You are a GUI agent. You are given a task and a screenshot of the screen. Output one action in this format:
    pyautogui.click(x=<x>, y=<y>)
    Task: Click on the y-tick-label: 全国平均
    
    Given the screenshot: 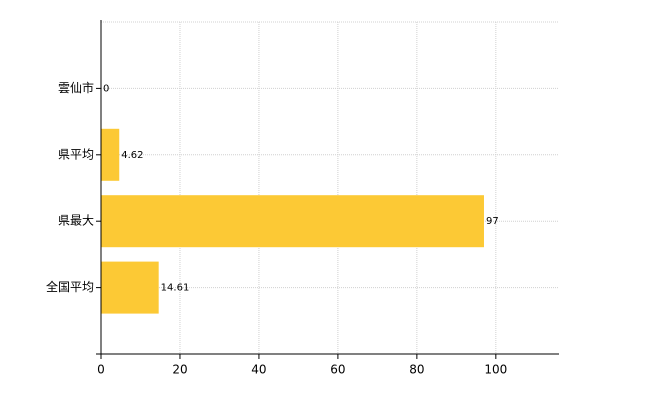 What is the action you would take?
    pyautogui.click(x=70, y=286)
    